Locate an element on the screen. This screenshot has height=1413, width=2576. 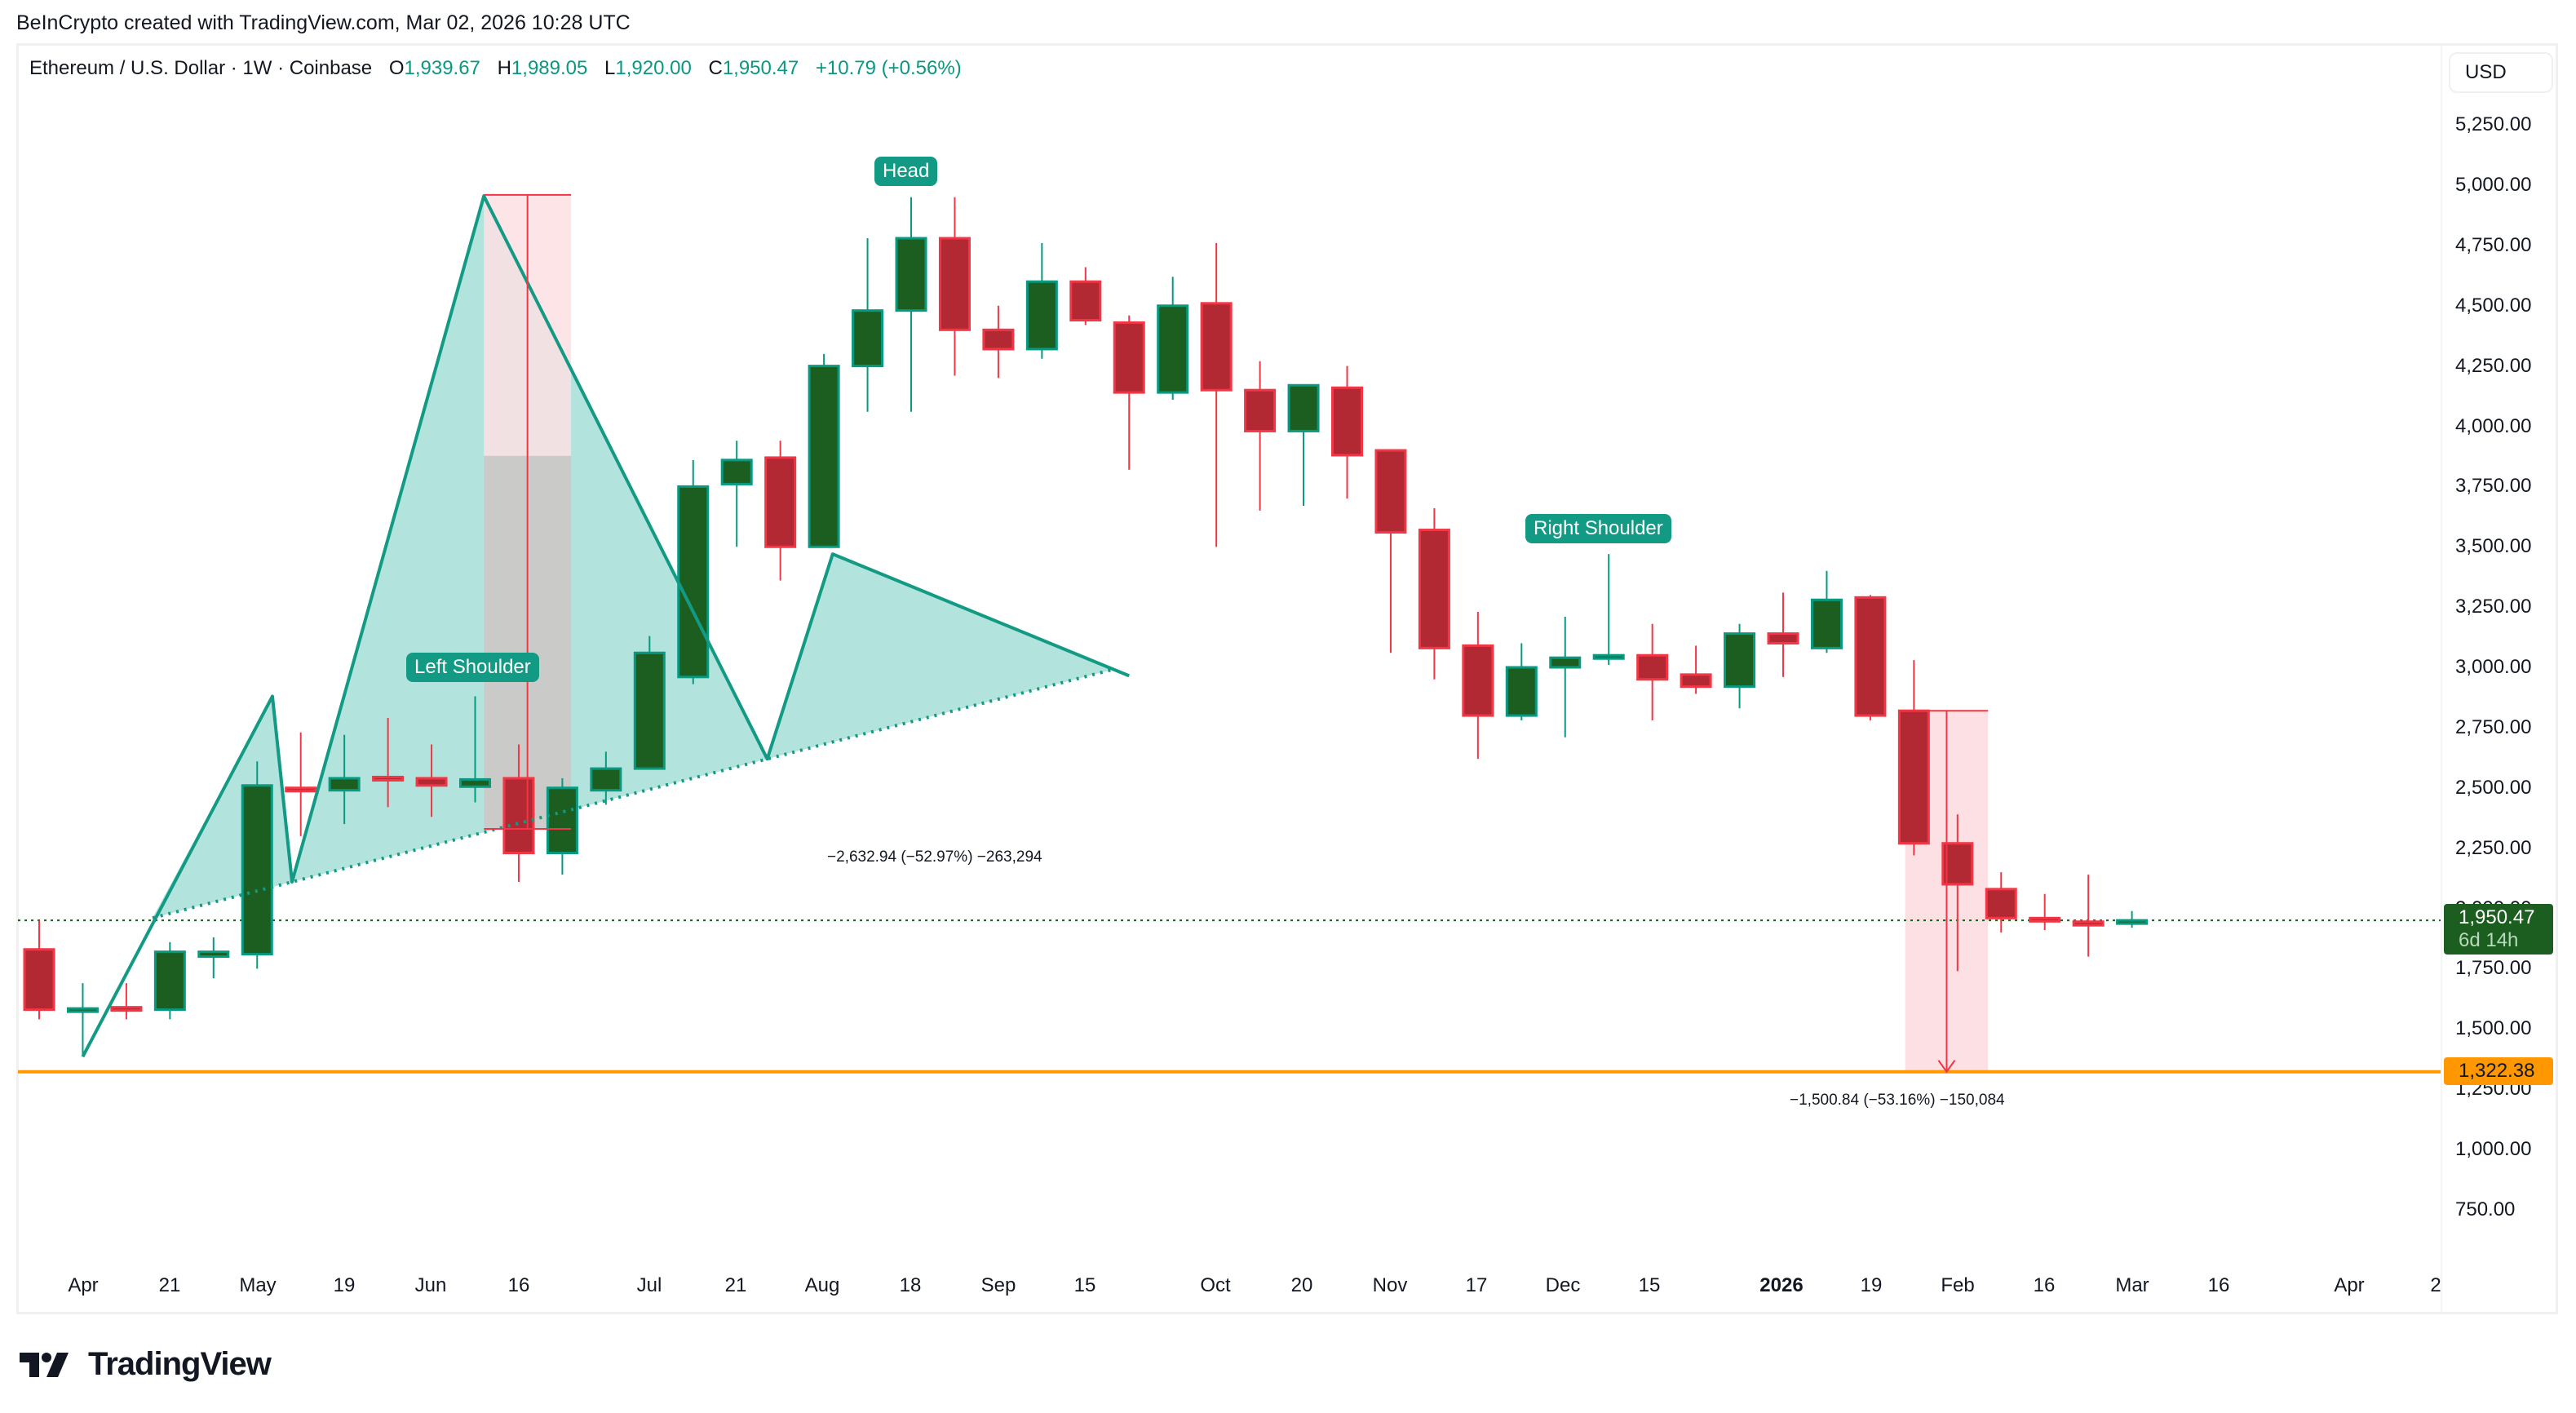
head-measure-text: −2,632.94 (−52.97%) −263,294 is located at coordinates (934, 857).